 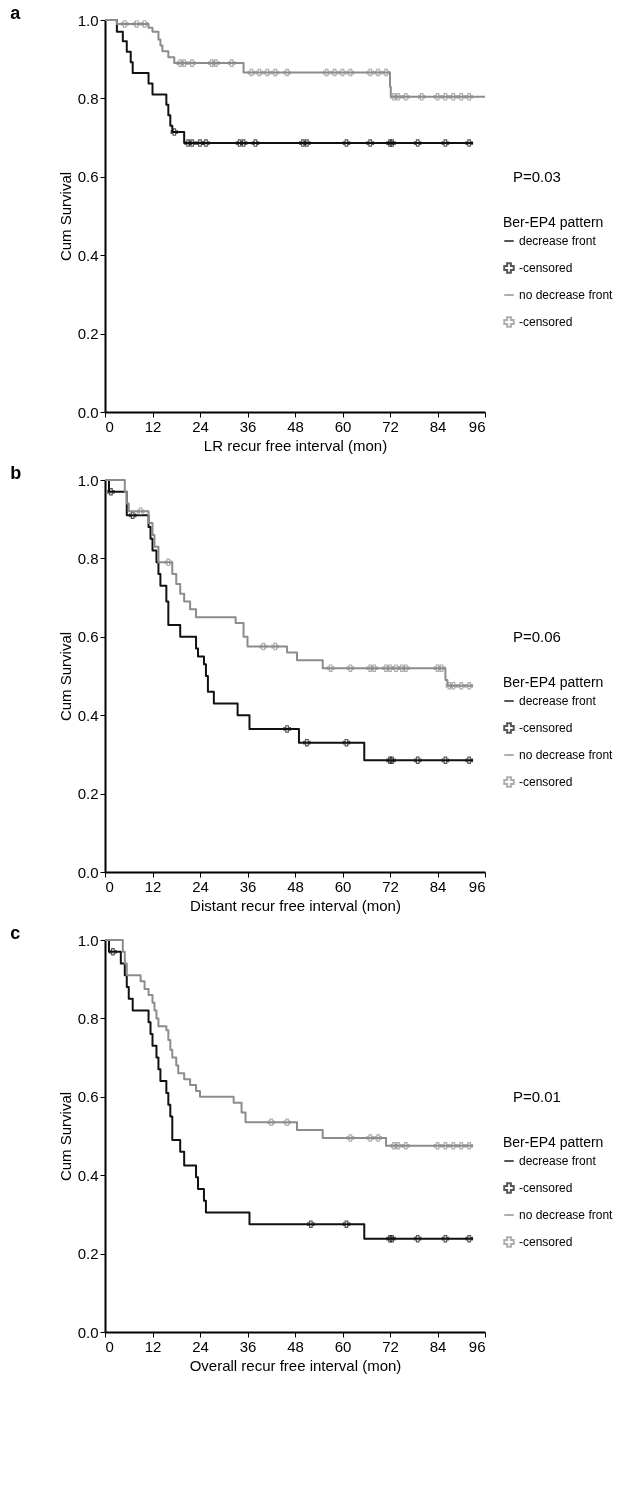 I want to click on y-tick-label: 0.0, so click(x=88, y=412).